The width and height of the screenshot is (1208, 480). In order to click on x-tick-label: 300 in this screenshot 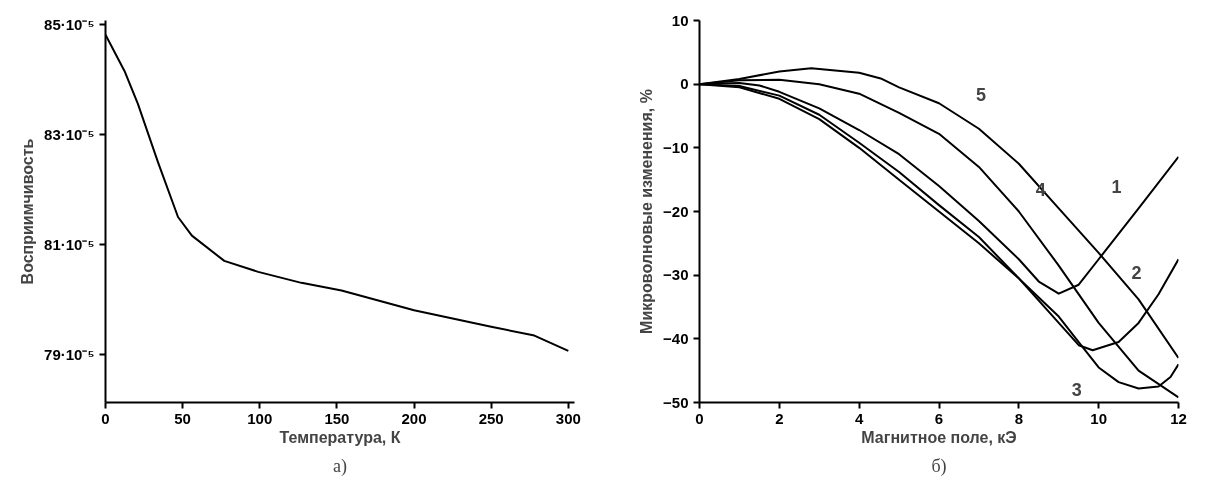, I will do `click(568, 418)`.